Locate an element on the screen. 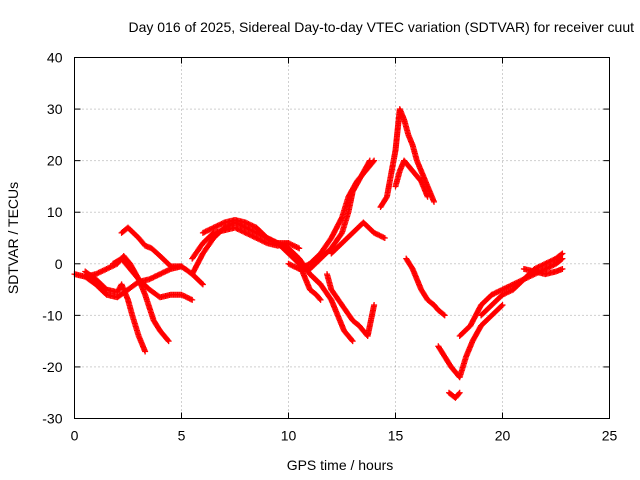 The width and height of the screenshot is (640, 480). y-tick-label: 30 is located at coordinates (55, 109).